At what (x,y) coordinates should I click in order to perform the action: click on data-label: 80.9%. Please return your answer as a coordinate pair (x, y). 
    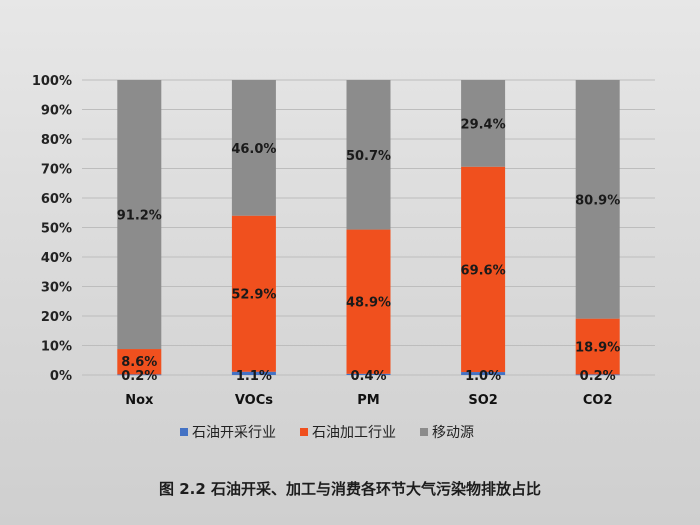
    Looking at the image, I should click on (597, 200).